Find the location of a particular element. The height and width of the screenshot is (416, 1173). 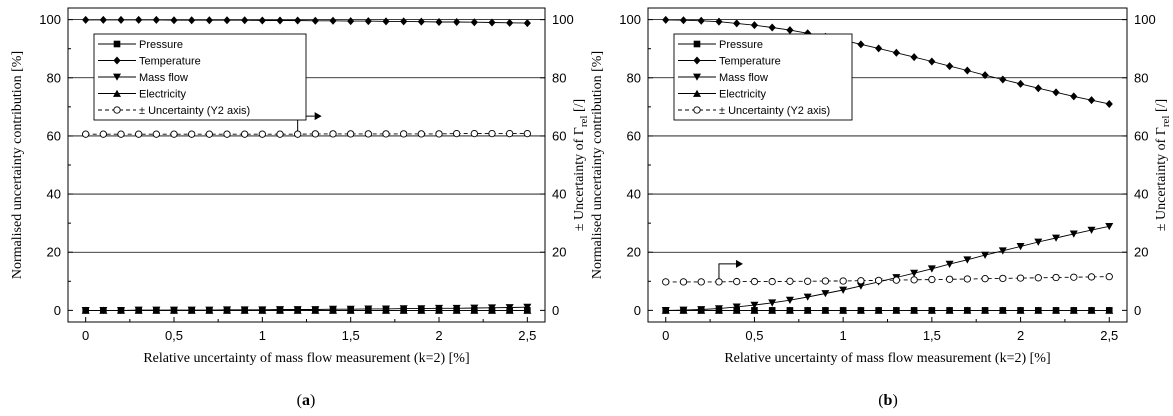

chart-b-x-tick-label: 2,5 is located at coordinates (1109, 335).